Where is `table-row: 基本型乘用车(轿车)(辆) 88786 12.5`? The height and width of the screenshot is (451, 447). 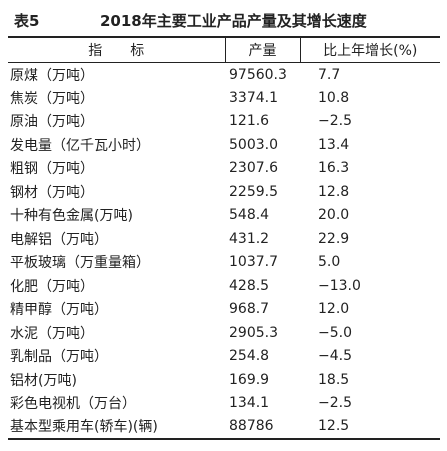
table-row: 基本型乘用车(轿车)(辆) 88786 12.5 is located at coordinates (224, 427).